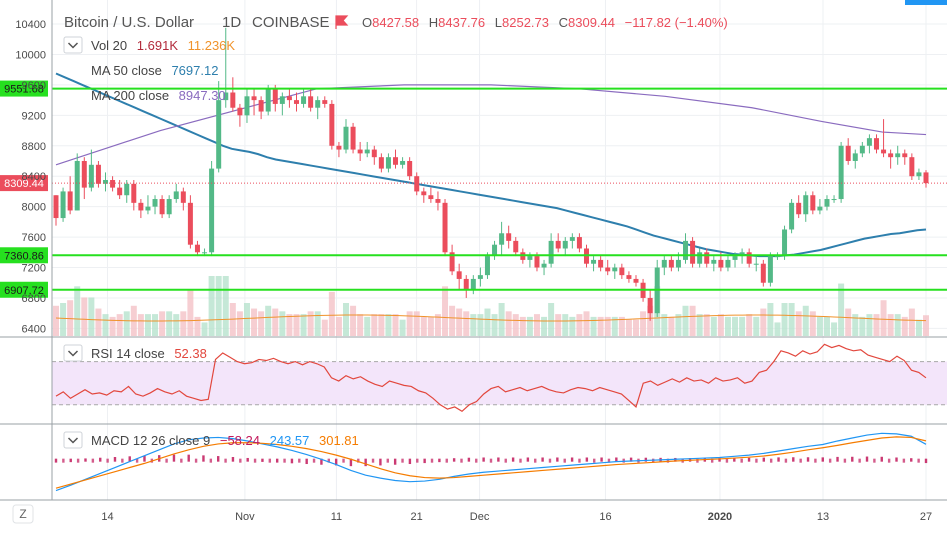 This screenshot has width=947, height=542. I want to click on timezone-button: Z, so click(23, 514).